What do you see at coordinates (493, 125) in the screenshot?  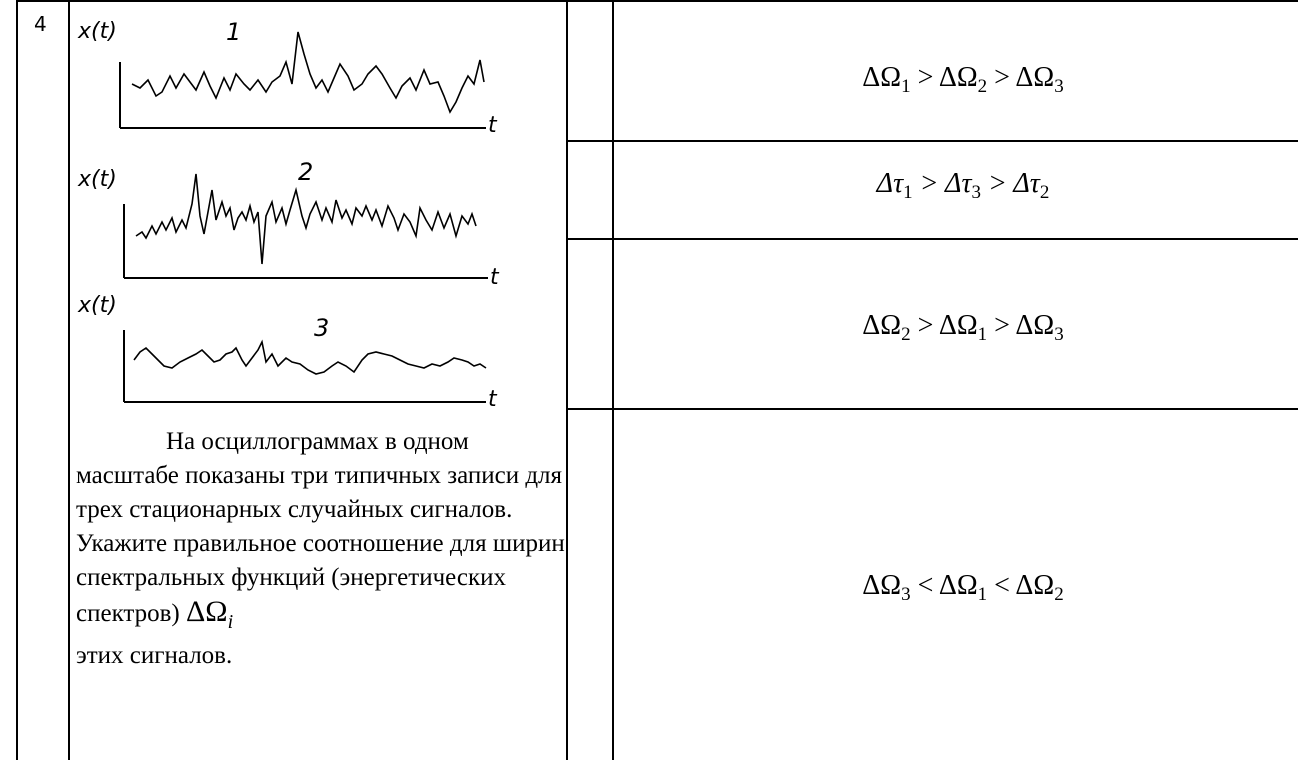 I see `oscillogram-1-x-label: t` at bounding box center [493, 125].